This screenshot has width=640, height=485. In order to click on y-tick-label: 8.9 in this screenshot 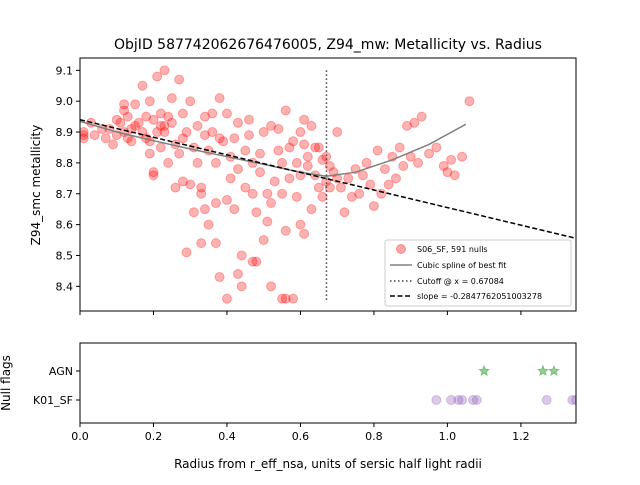, I will do `click(65, 132)`.